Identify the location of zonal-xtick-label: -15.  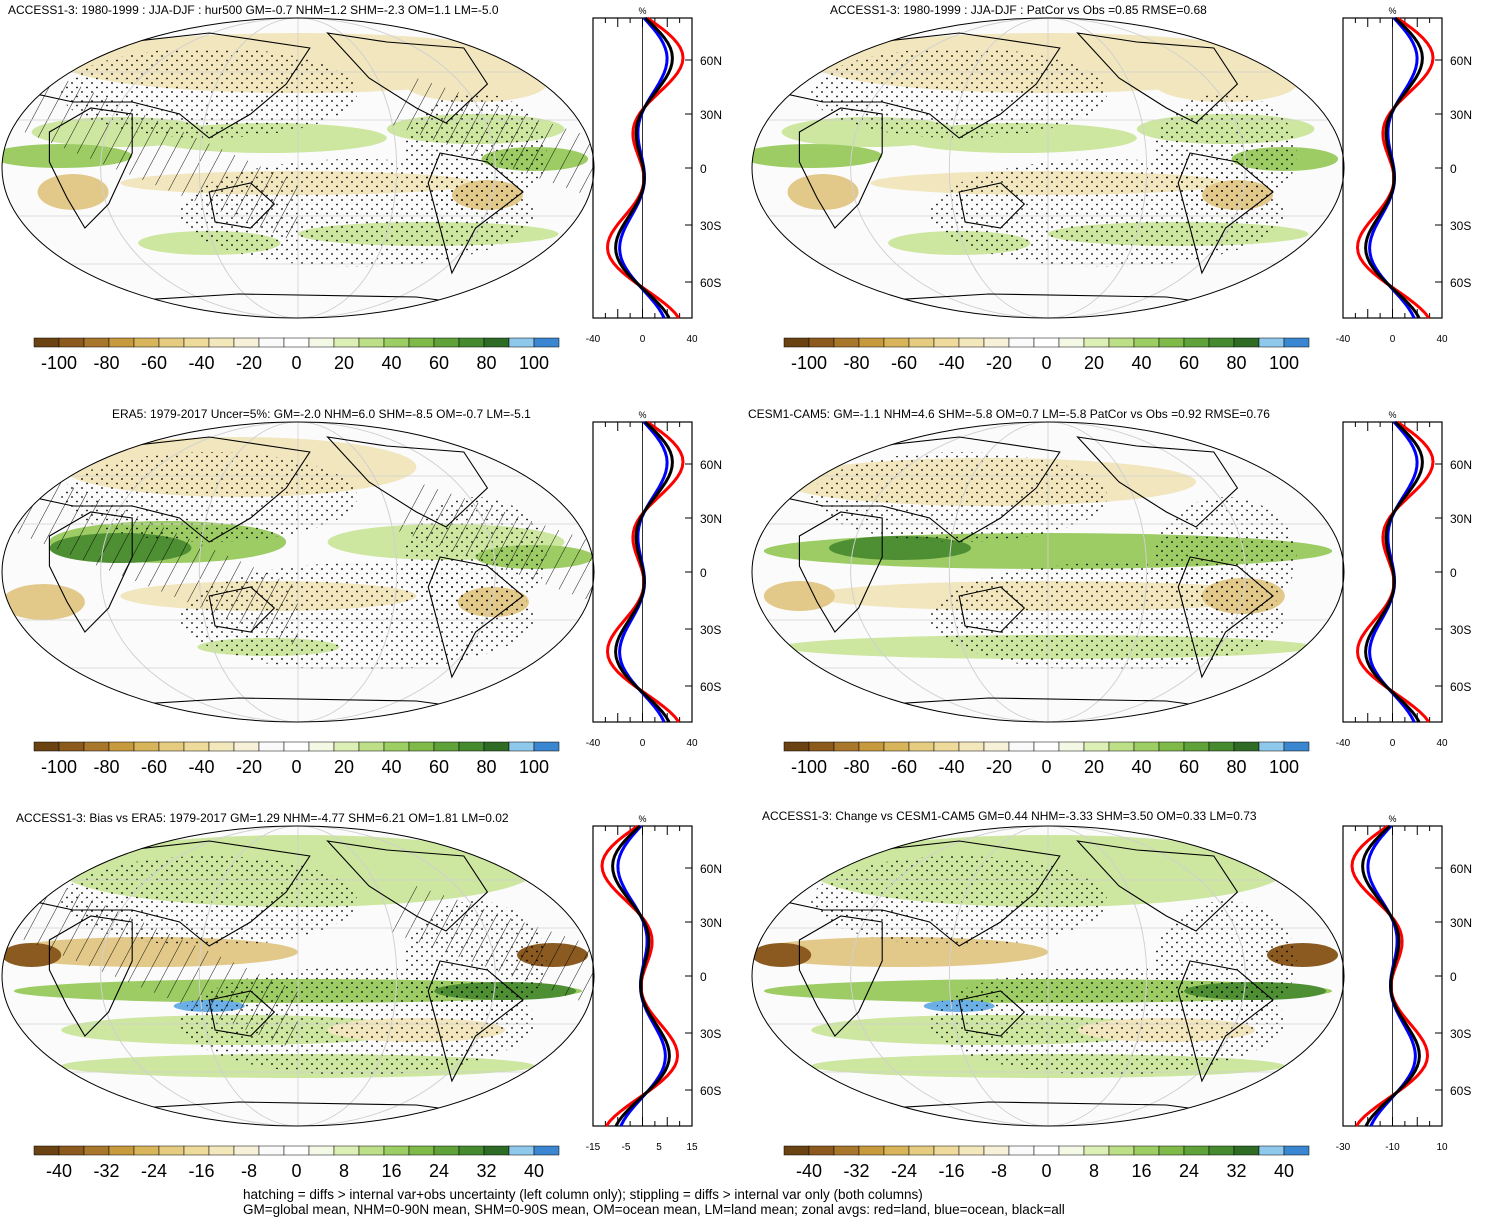
(593, 1147).